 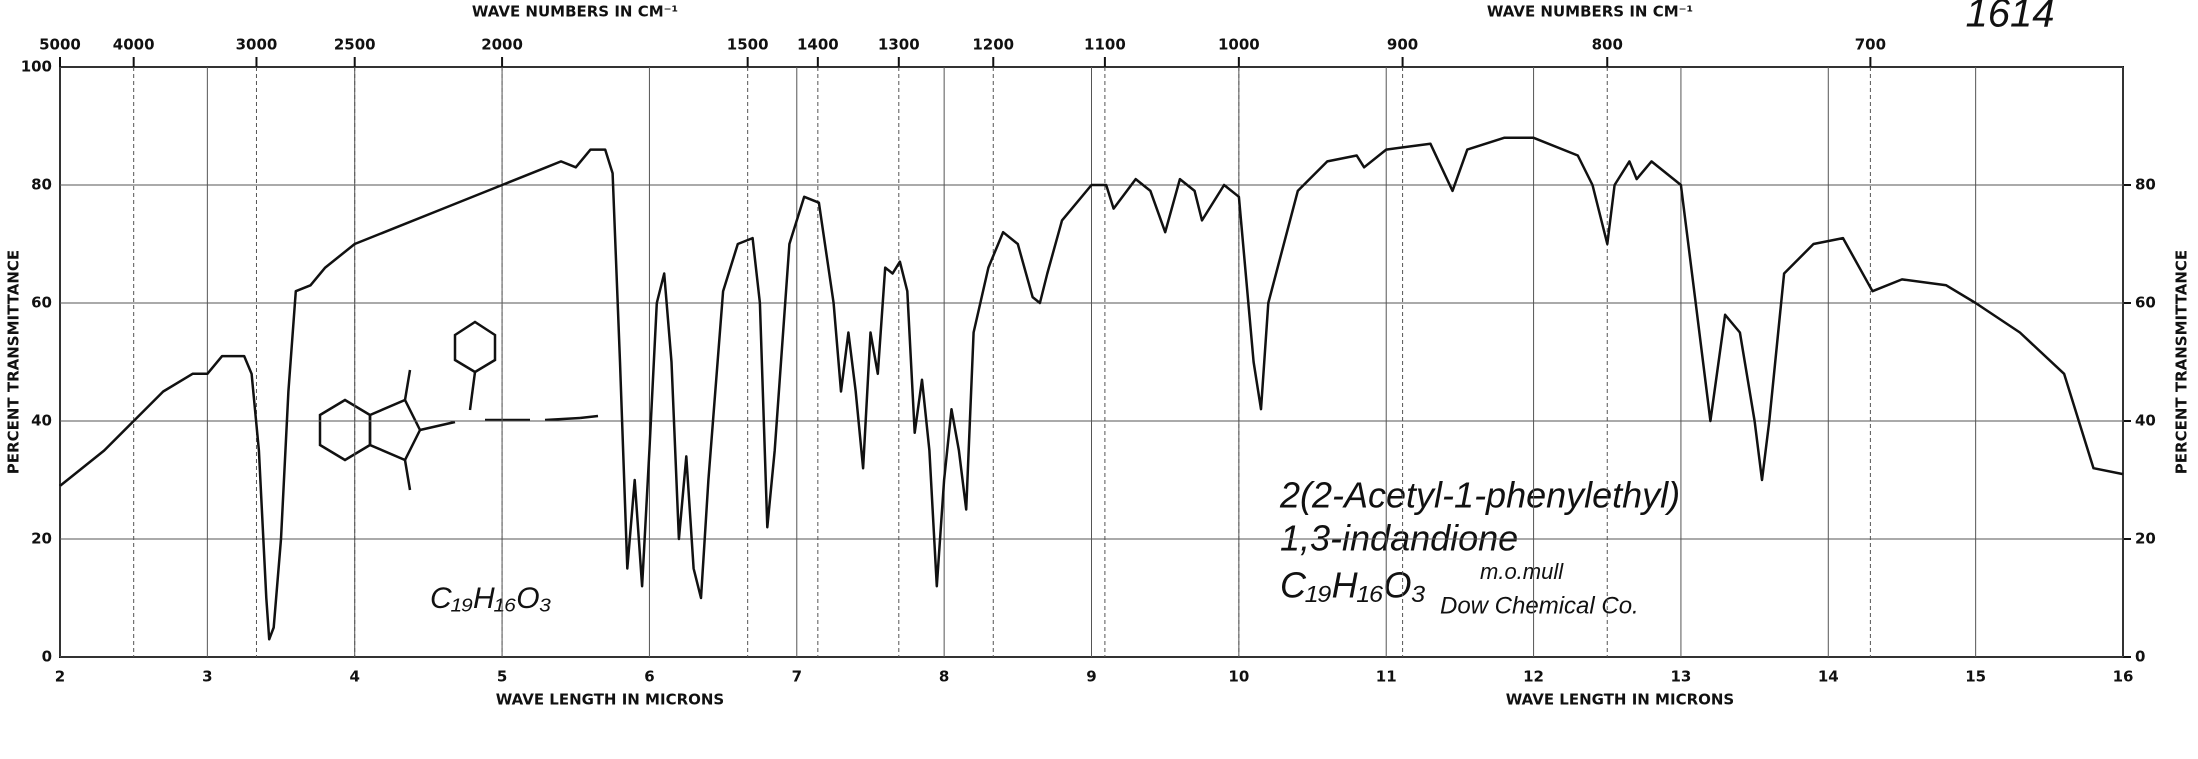 What do you see at coordinates (1105, 45) in the screenshot?
I see `x2-tick-label: 1100` at bounding box center [1105, 45].